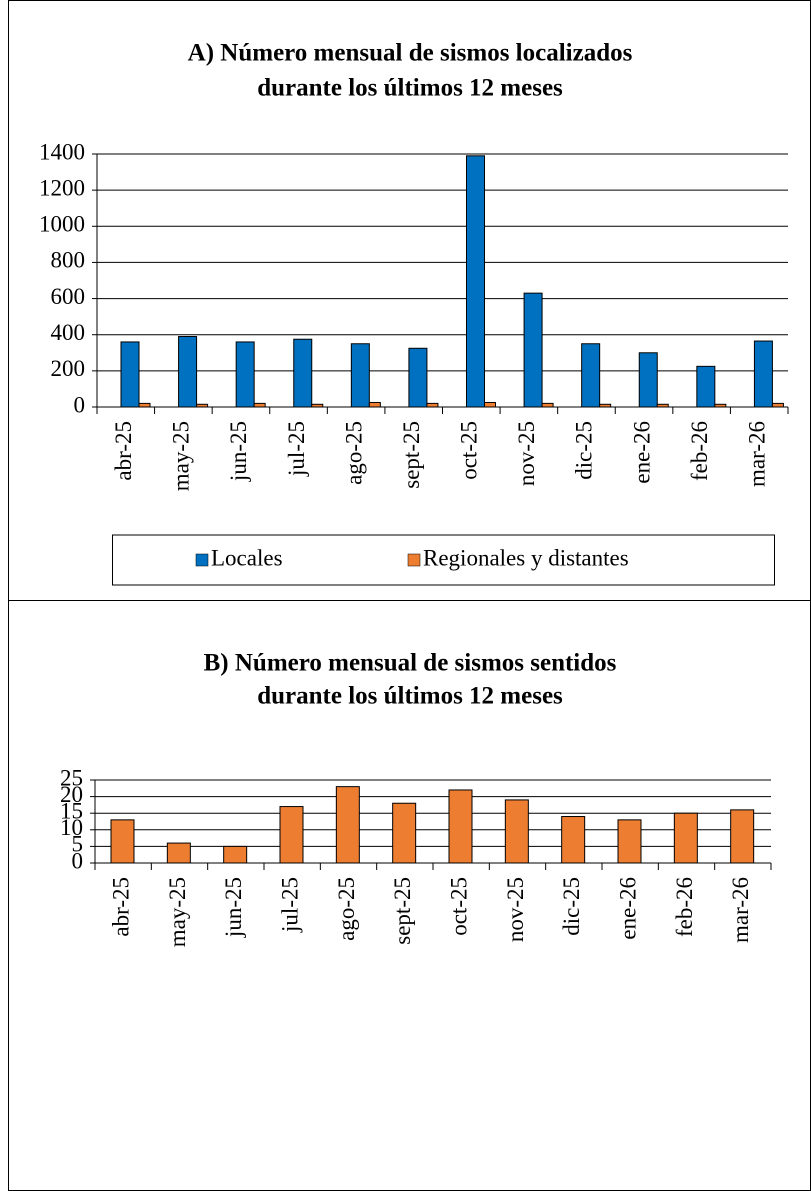 The image size is (811, 1191). I want to click on legend-label: Locales, so click(247, 557).